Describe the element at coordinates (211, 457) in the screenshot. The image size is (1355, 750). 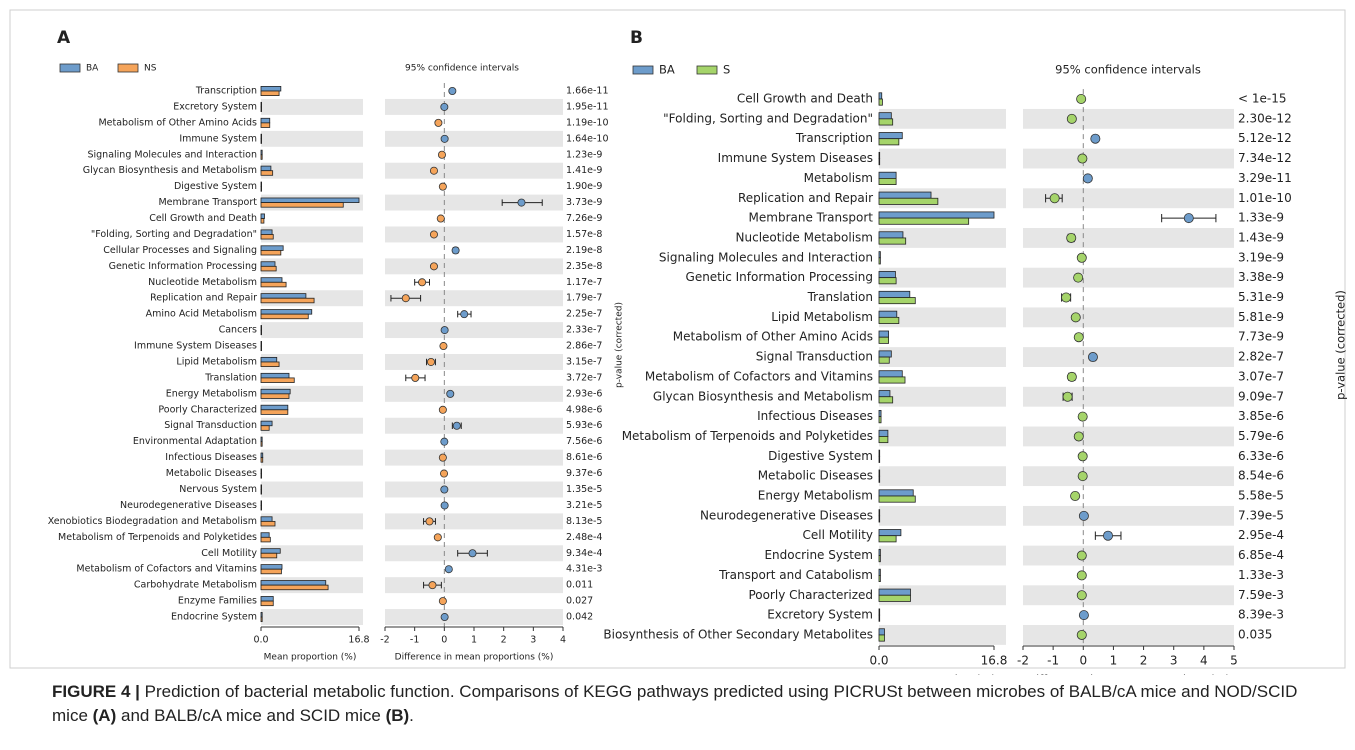
I see `category-label: Infectious Diseases` at that location.